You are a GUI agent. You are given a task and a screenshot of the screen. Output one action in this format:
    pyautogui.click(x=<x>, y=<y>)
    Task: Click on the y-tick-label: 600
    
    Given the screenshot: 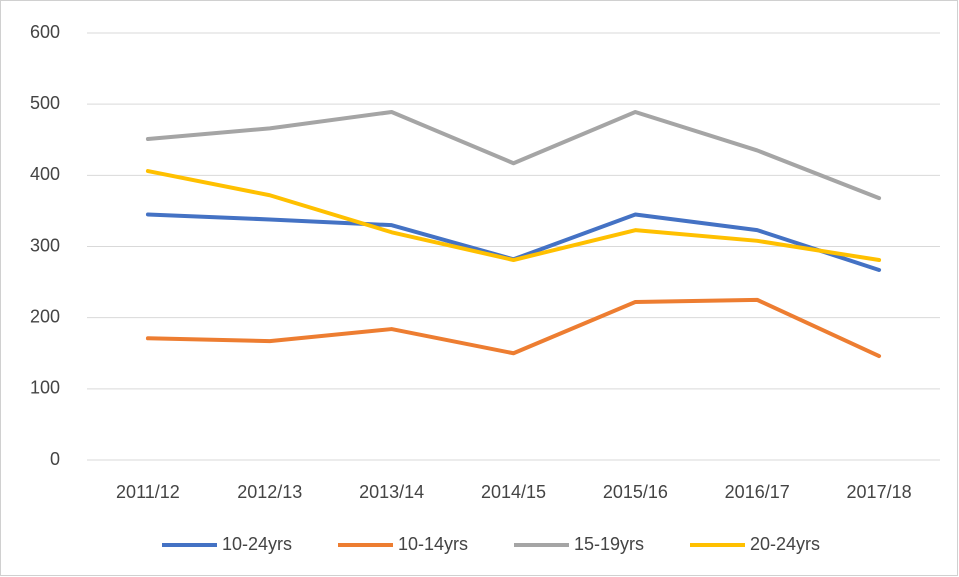 What is the action you would take?
    pyautogui.click(x=45, y=32)
    